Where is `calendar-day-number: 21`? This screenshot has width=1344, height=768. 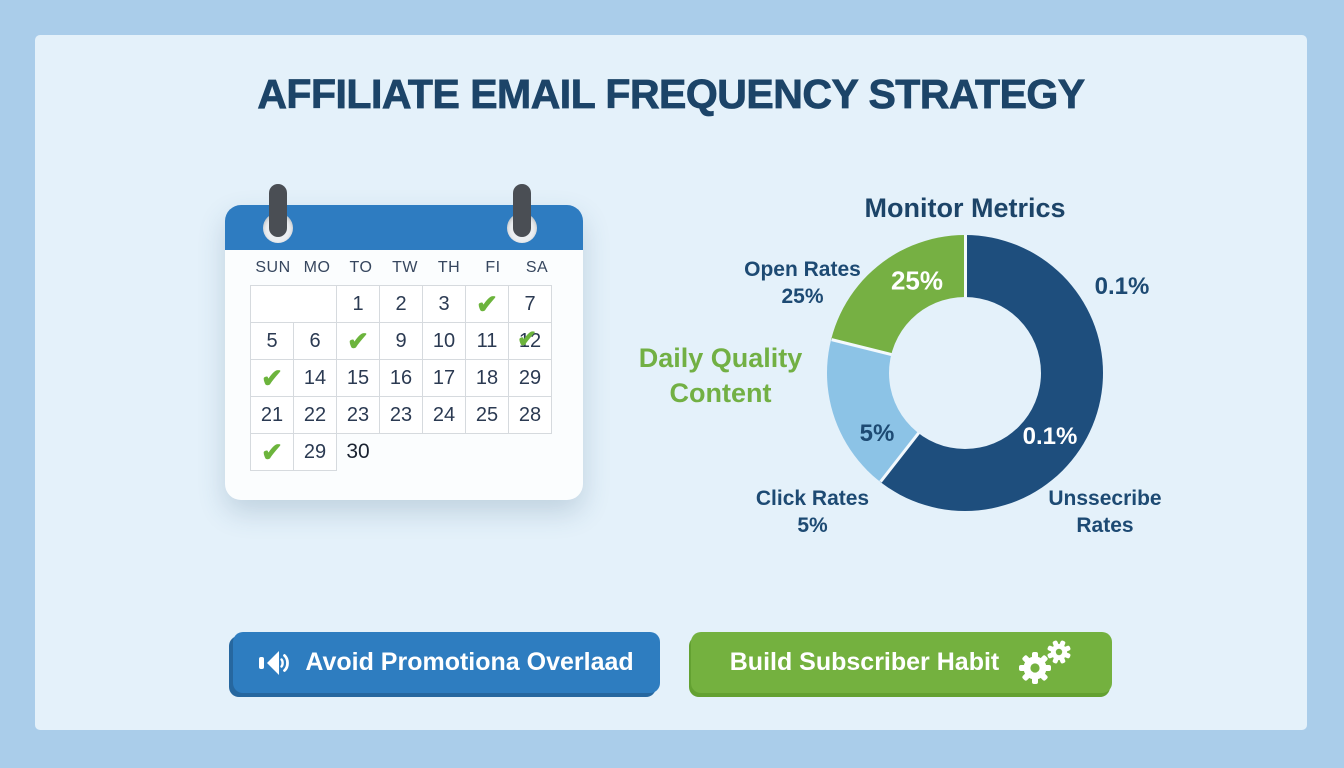
calendar-day-number: 21 is located at coordinates (272, 414).